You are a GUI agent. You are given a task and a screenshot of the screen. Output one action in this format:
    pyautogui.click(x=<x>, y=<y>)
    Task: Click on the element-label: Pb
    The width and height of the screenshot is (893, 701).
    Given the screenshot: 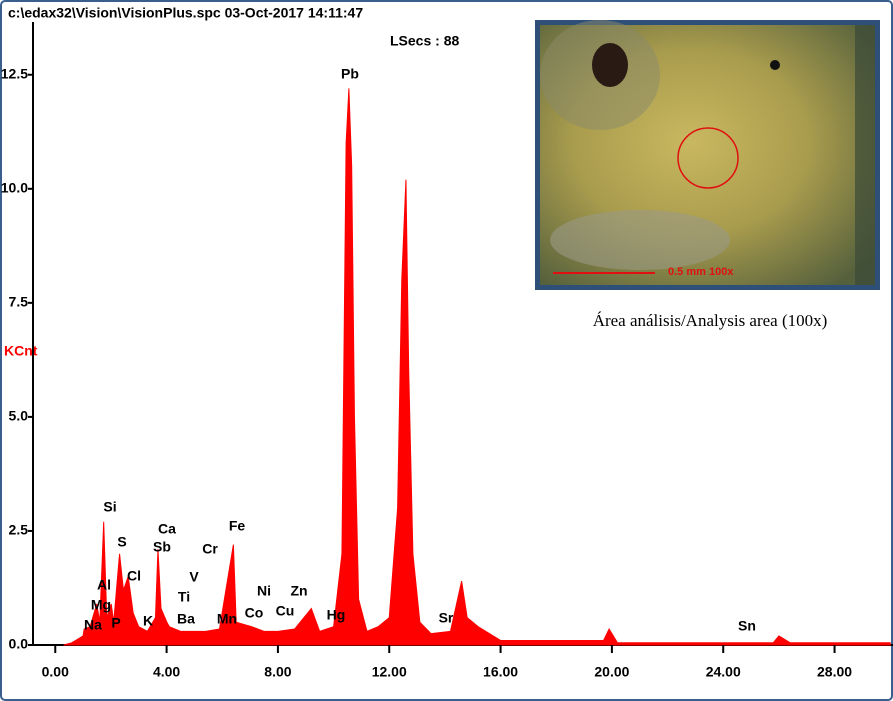 What is the action you would take?
    pyautogui.click(x=350, y=74)
    